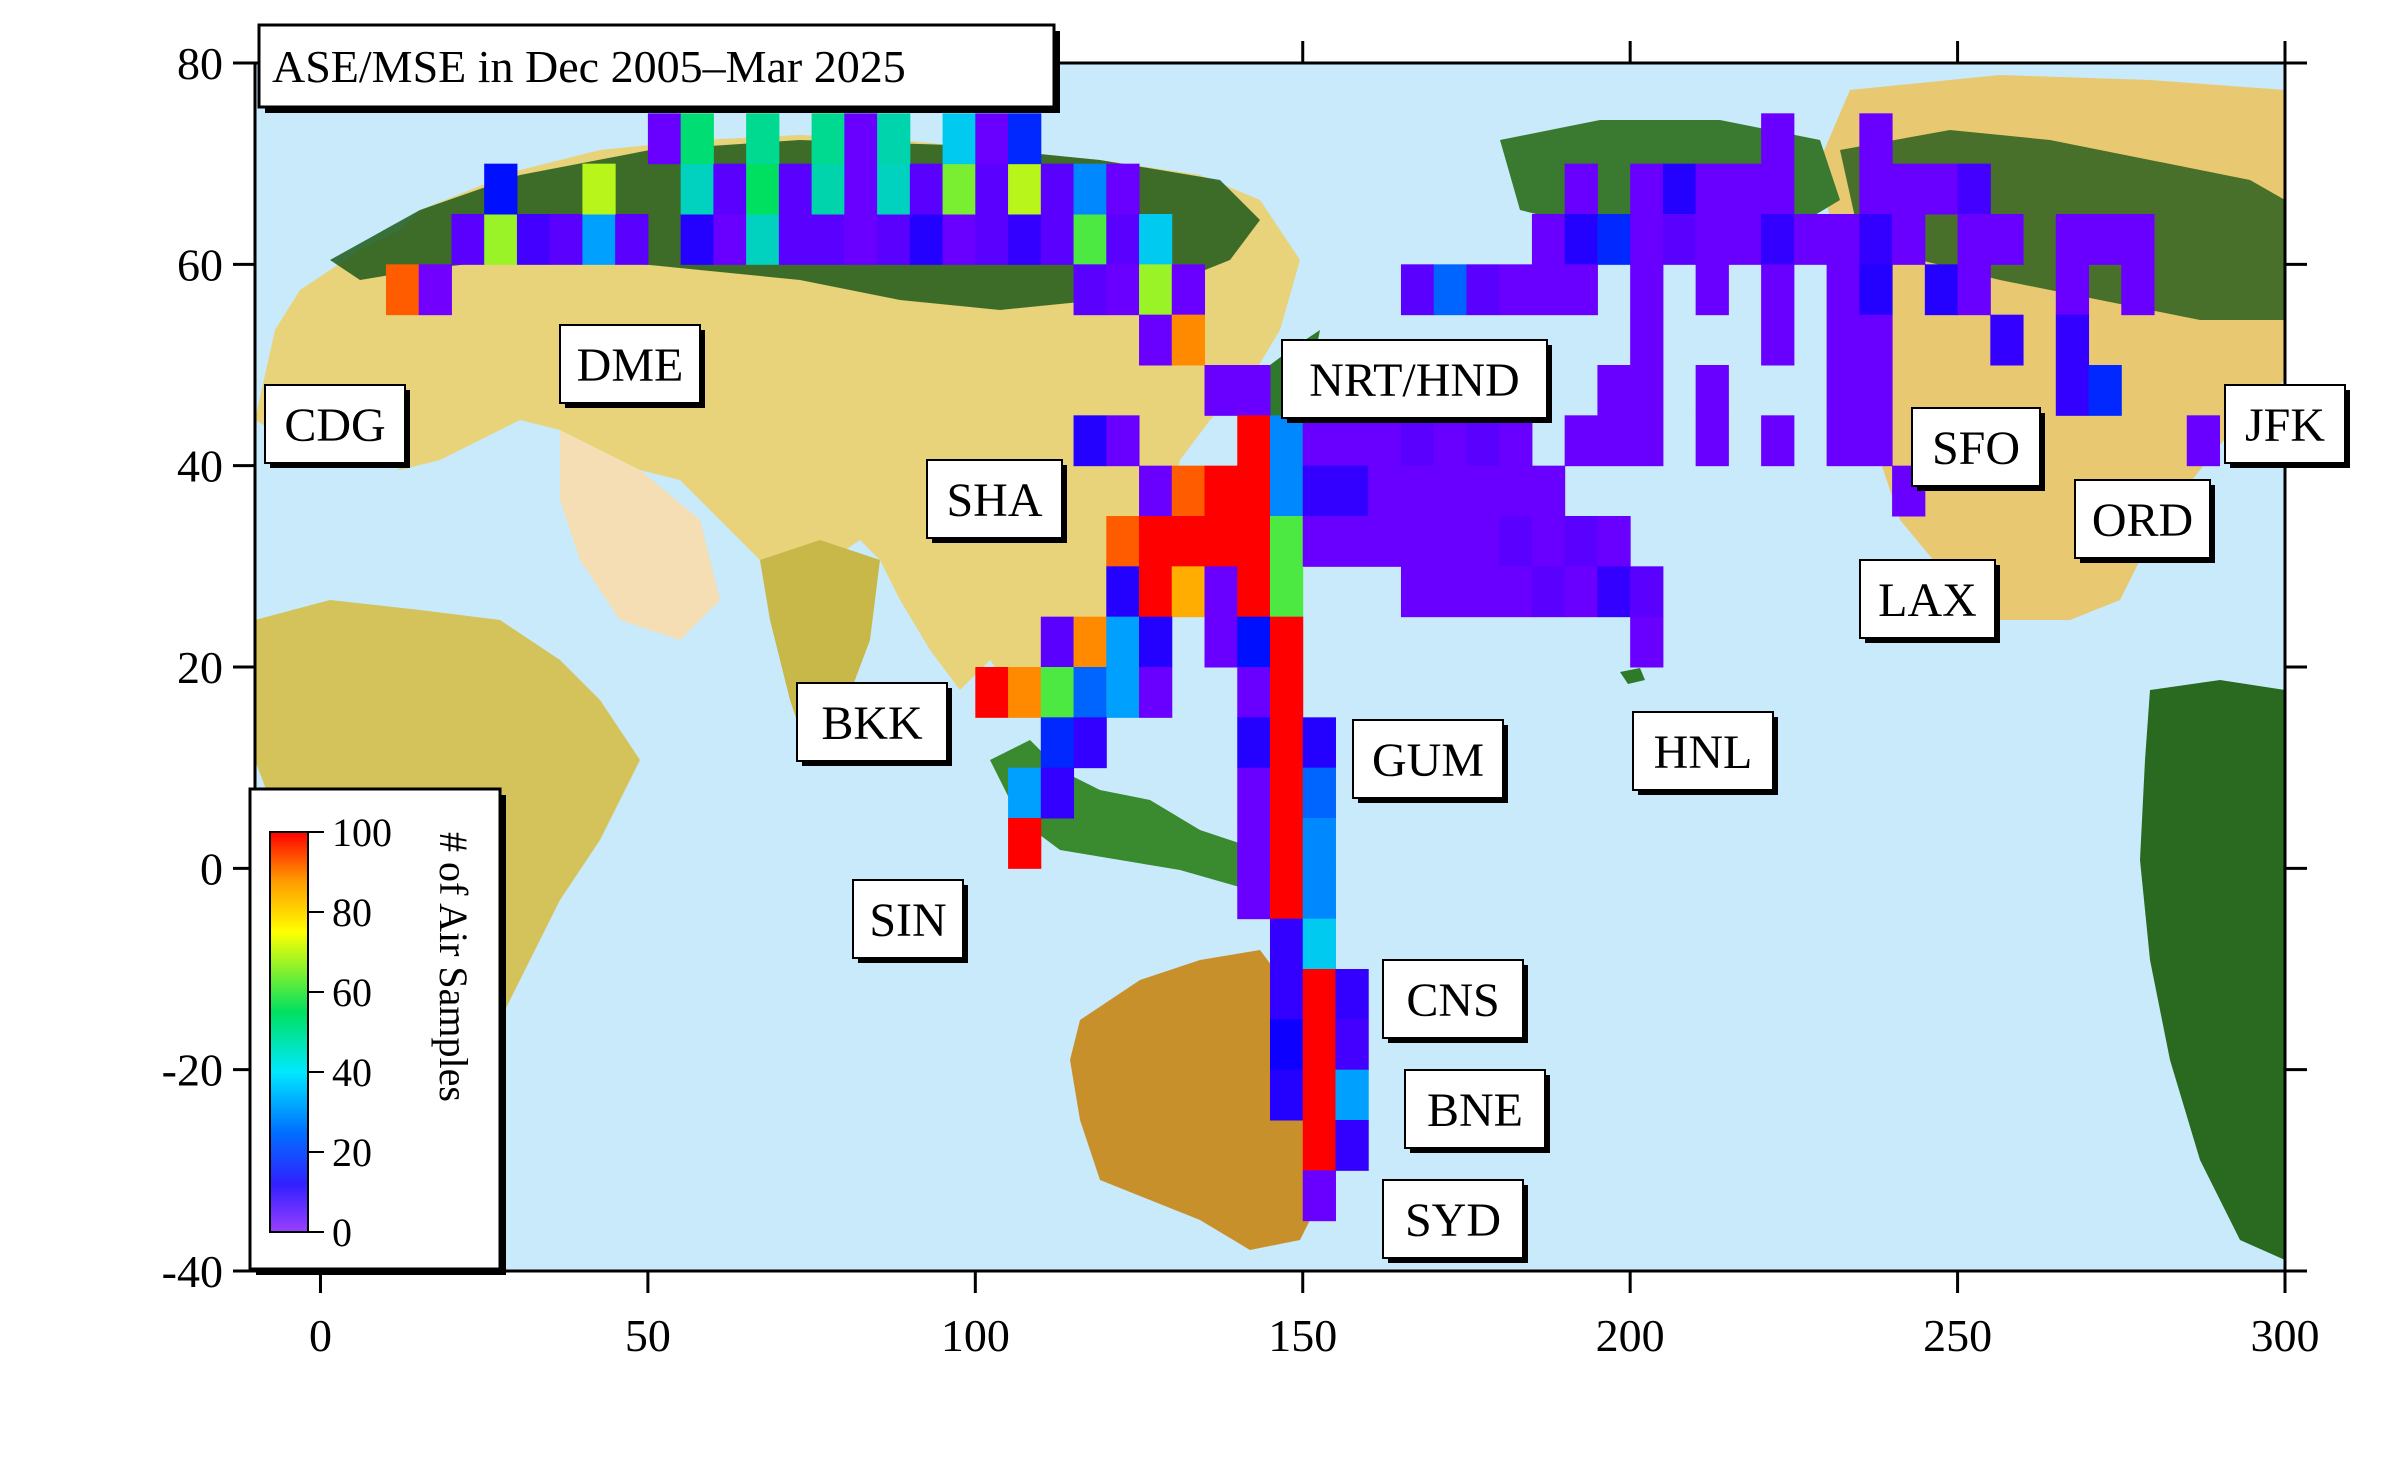  Describe the element at coordinates (589, 66) in the screenshot. I see `chart-title: ASE/MSE in Dec 2005–Mar 2025` at that location.